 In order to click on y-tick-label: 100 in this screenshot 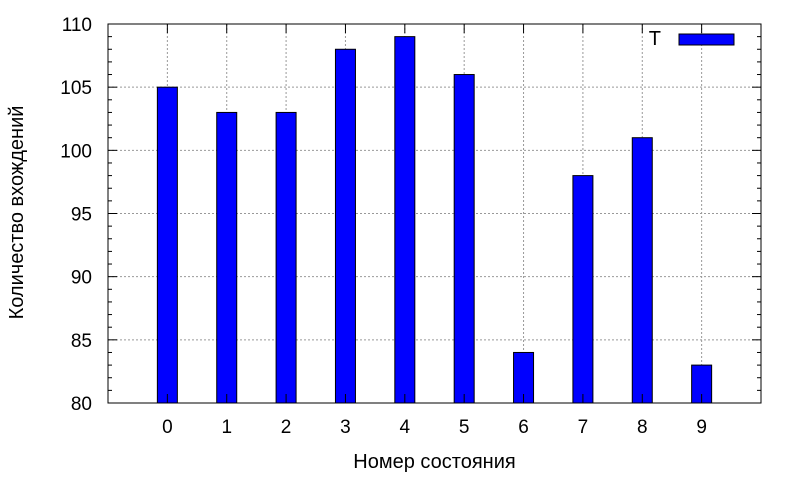, I will do `click(76, 151)`.